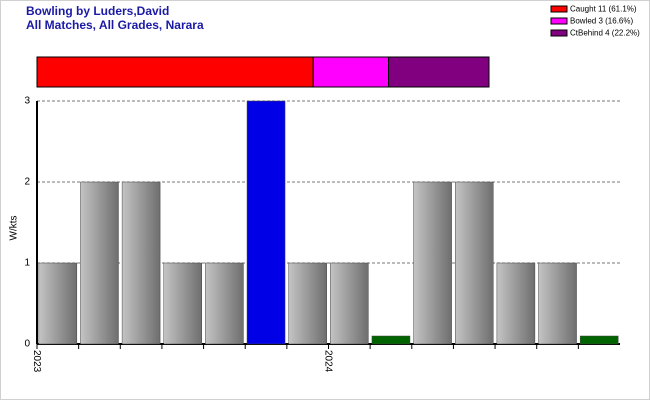 The image size is (650, 400). I want to click on x-tick-label: 2023, so click(36, 361).